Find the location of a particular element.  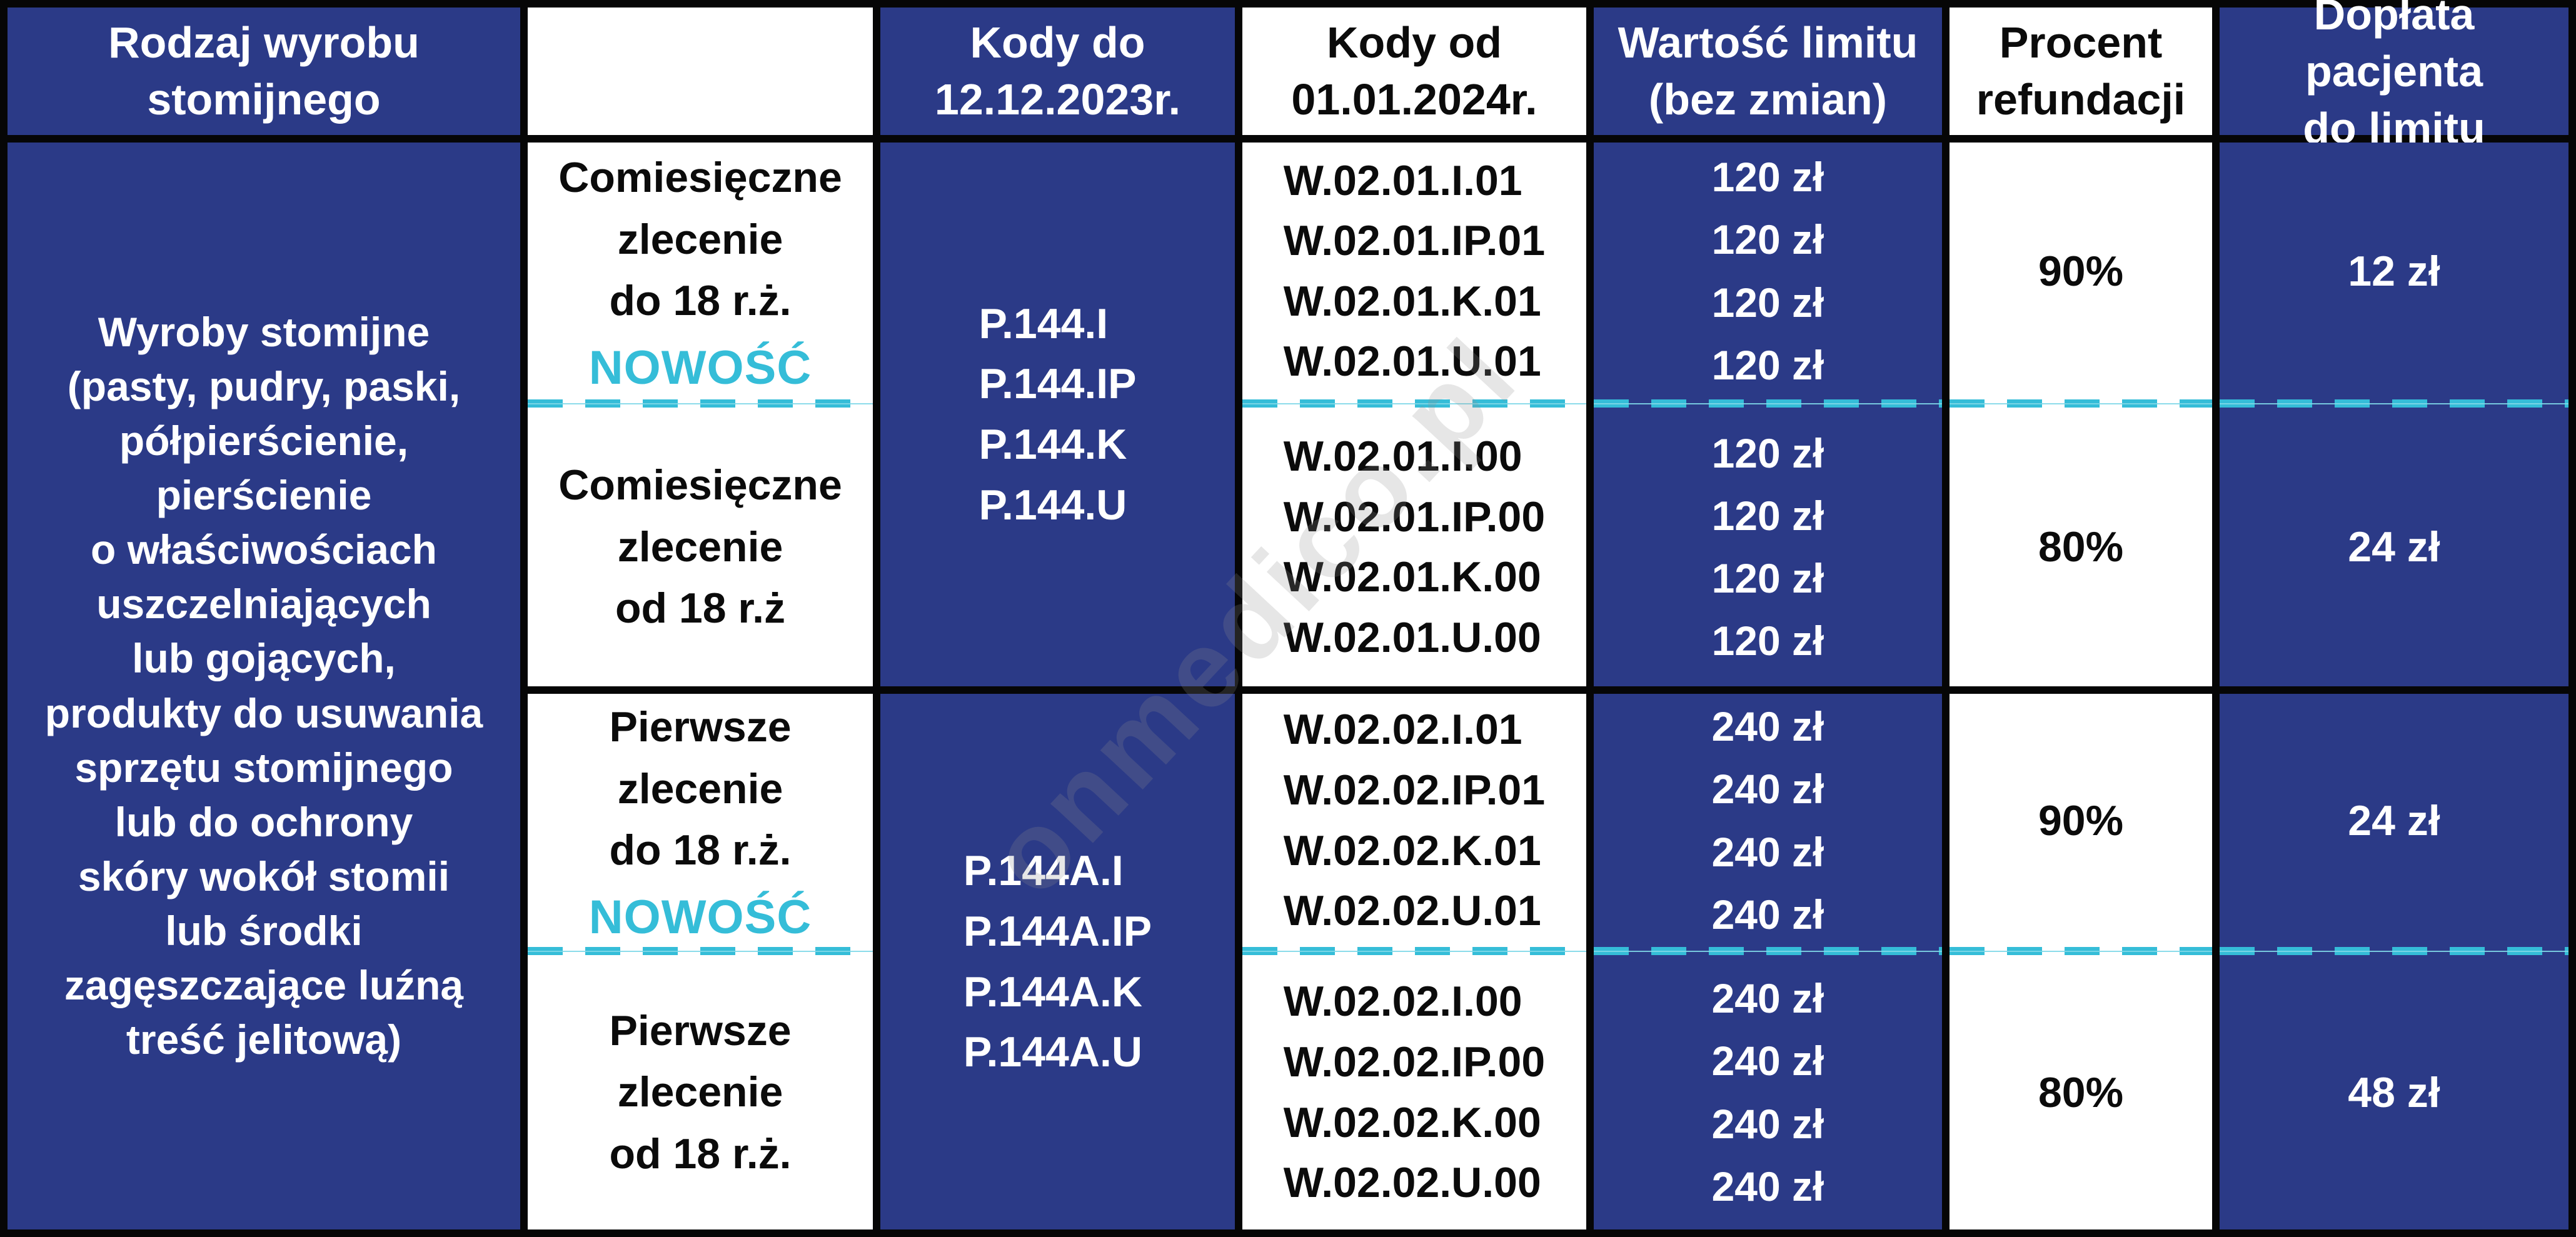

old-codes-list: P.144.I P.144.IP P.144.K P.144.U is located at coordinates (1057, 414).